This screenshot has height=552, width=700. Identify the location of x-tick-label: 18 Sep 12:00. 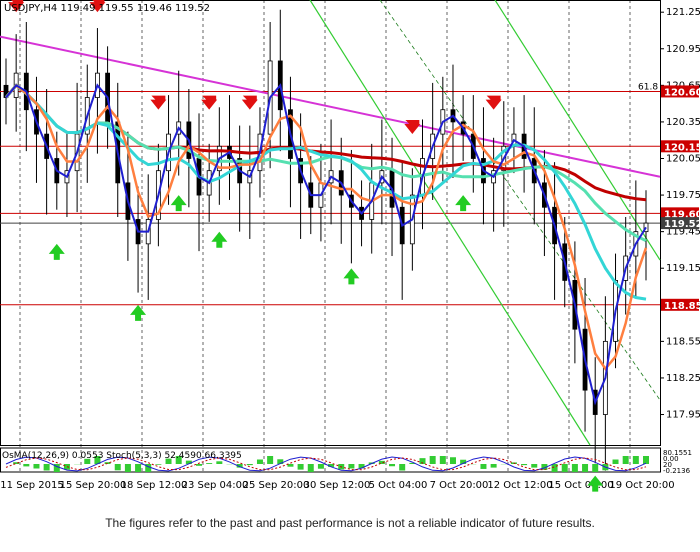
(154, 485).